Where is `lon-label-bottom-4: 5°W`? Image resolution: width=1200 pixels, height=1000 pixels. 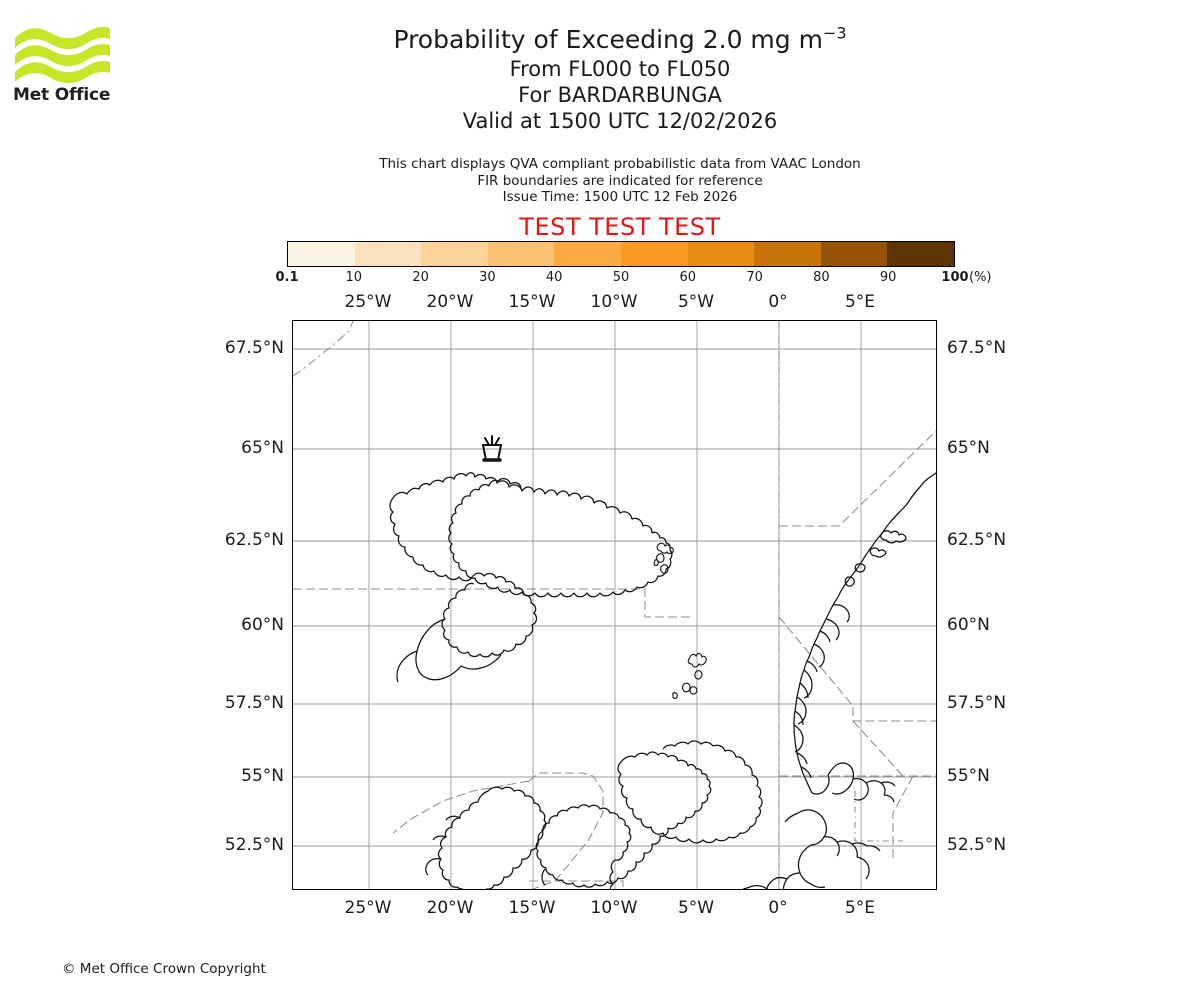
lon-label-bottom-4: 5°W is located at coordinates (696, 908).